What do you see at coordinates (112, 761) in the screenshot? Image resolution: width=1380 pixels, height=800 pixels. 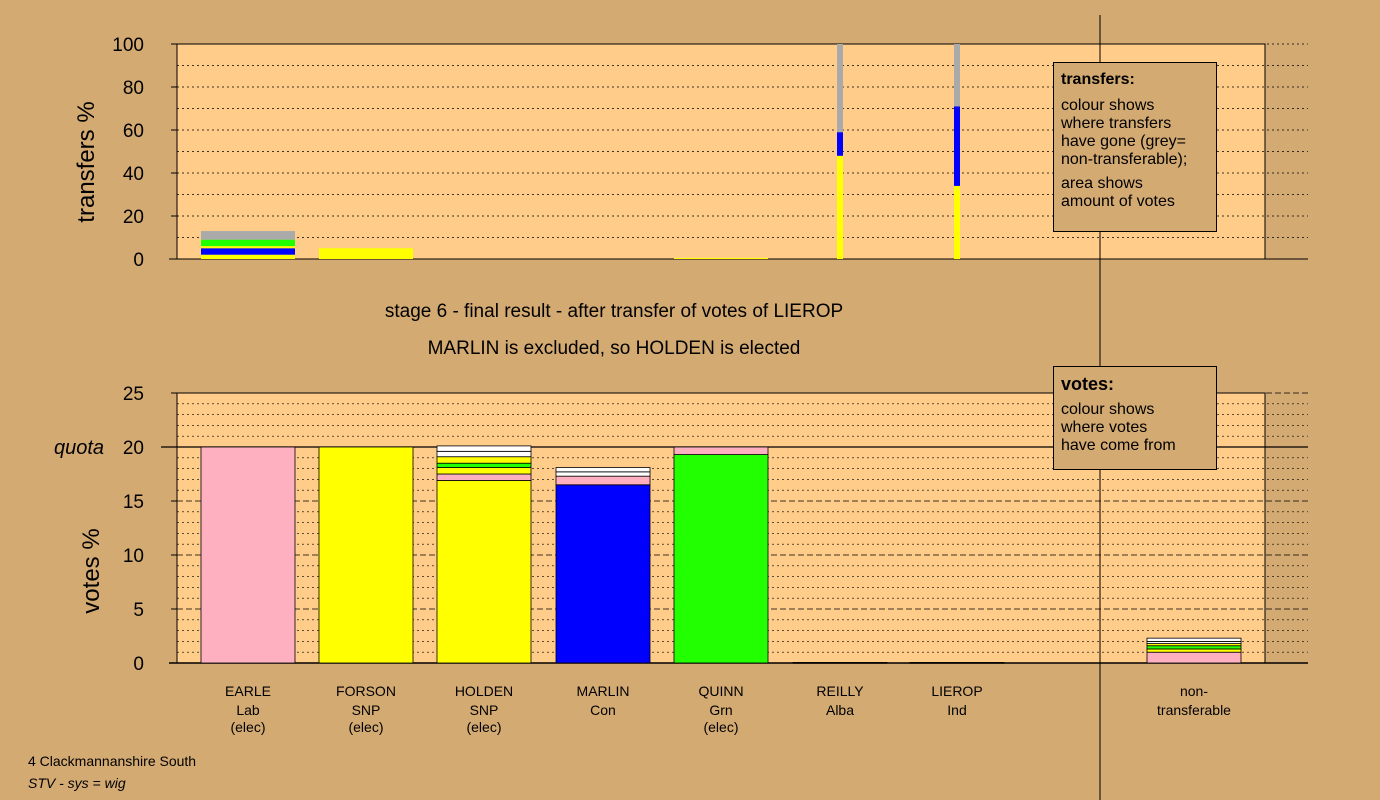 I see `constituency-label: 4 Clackmannanshire South` at bounding box center [112, 761].